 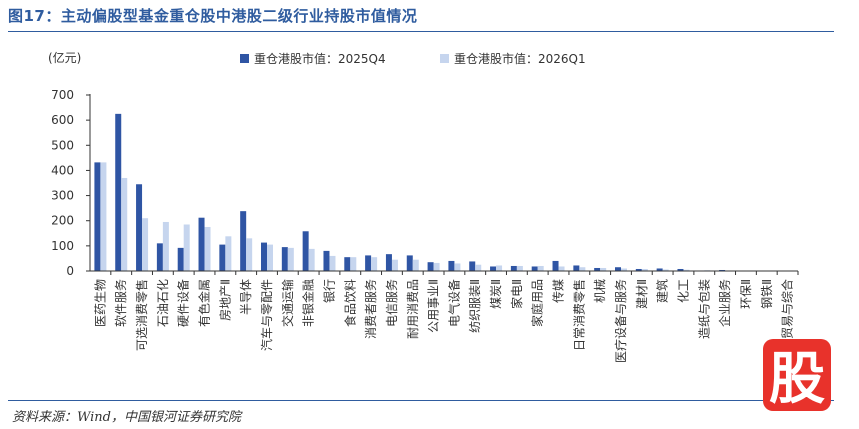 I want to click on x-tick-label: 电气设备, so click(x=453, y=303).